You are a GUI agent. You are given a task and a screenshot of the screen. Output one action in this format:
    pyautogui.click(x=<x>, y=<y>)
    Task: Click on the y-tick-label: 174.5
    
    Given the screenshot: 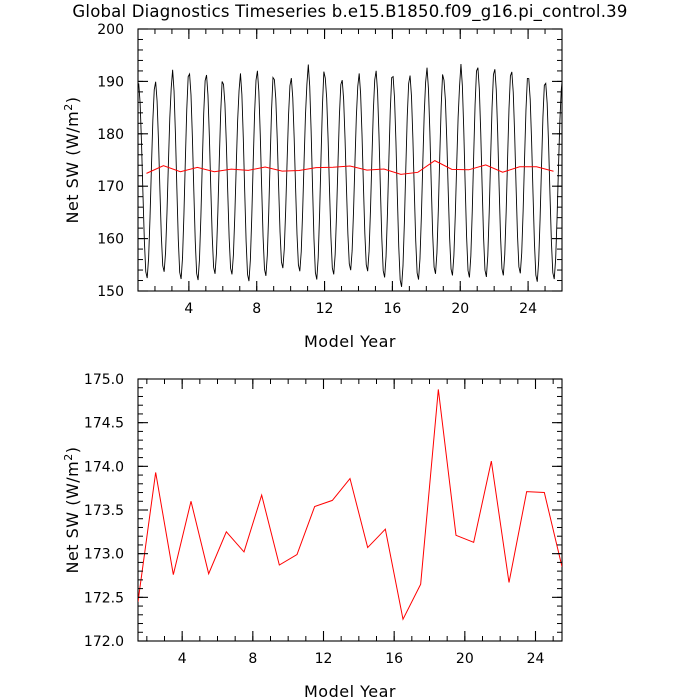 What is the action you would take?
    pyautogui.click(x=104, y=424)
    